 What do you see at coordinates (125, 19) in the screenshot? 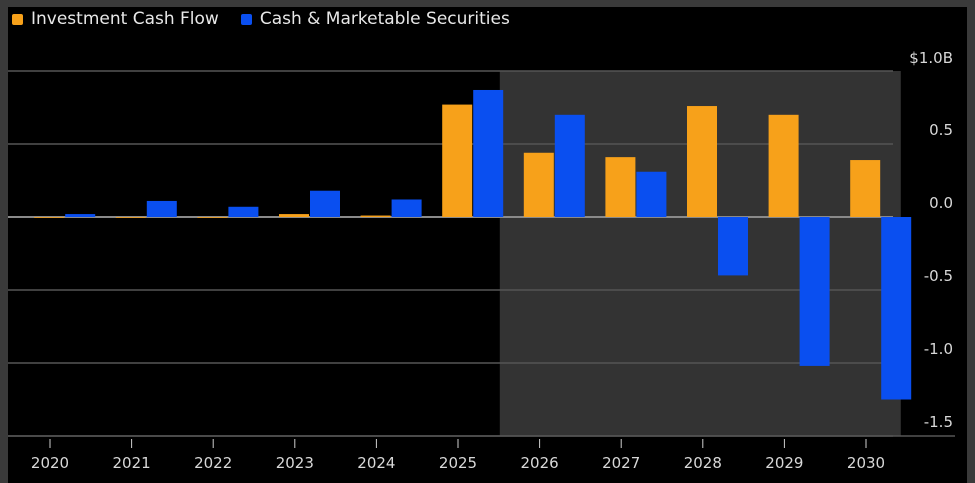
I see `legend-label: Investment Cash Flow` at bounding box center [125, 19].